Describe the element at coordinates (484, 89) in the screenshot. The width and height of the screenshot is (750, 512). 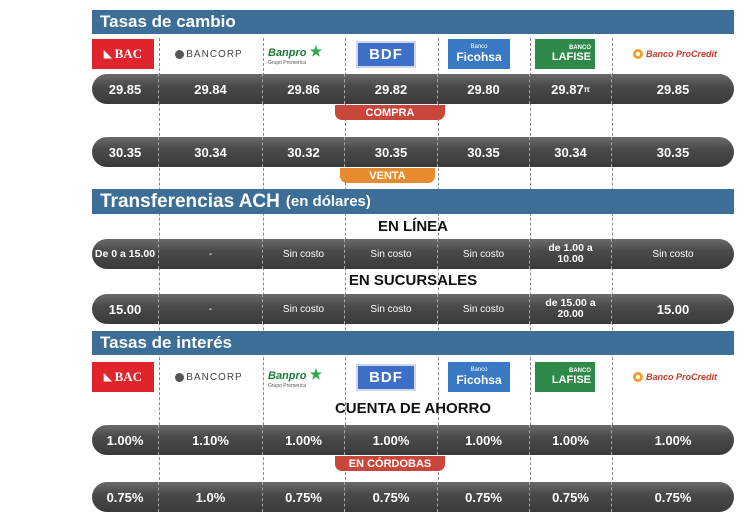
I see `rate-cell: 29.80` at that location.